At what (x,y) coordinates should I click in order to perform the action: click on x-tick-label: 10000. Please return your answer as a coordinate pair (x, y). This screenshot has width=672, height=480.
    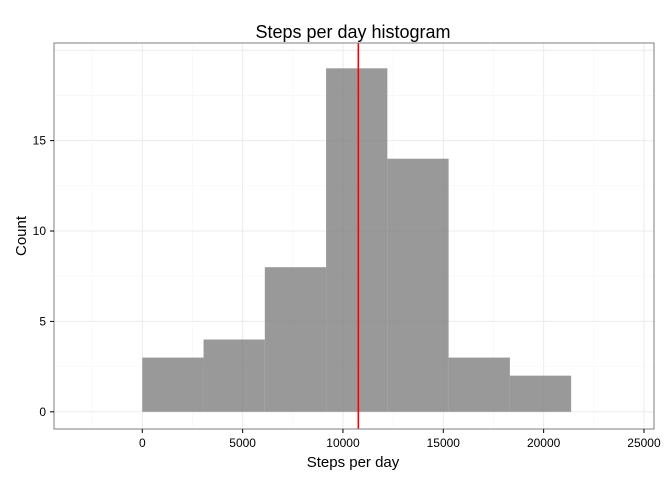
    Looking at the image, I should click on (343, 443).